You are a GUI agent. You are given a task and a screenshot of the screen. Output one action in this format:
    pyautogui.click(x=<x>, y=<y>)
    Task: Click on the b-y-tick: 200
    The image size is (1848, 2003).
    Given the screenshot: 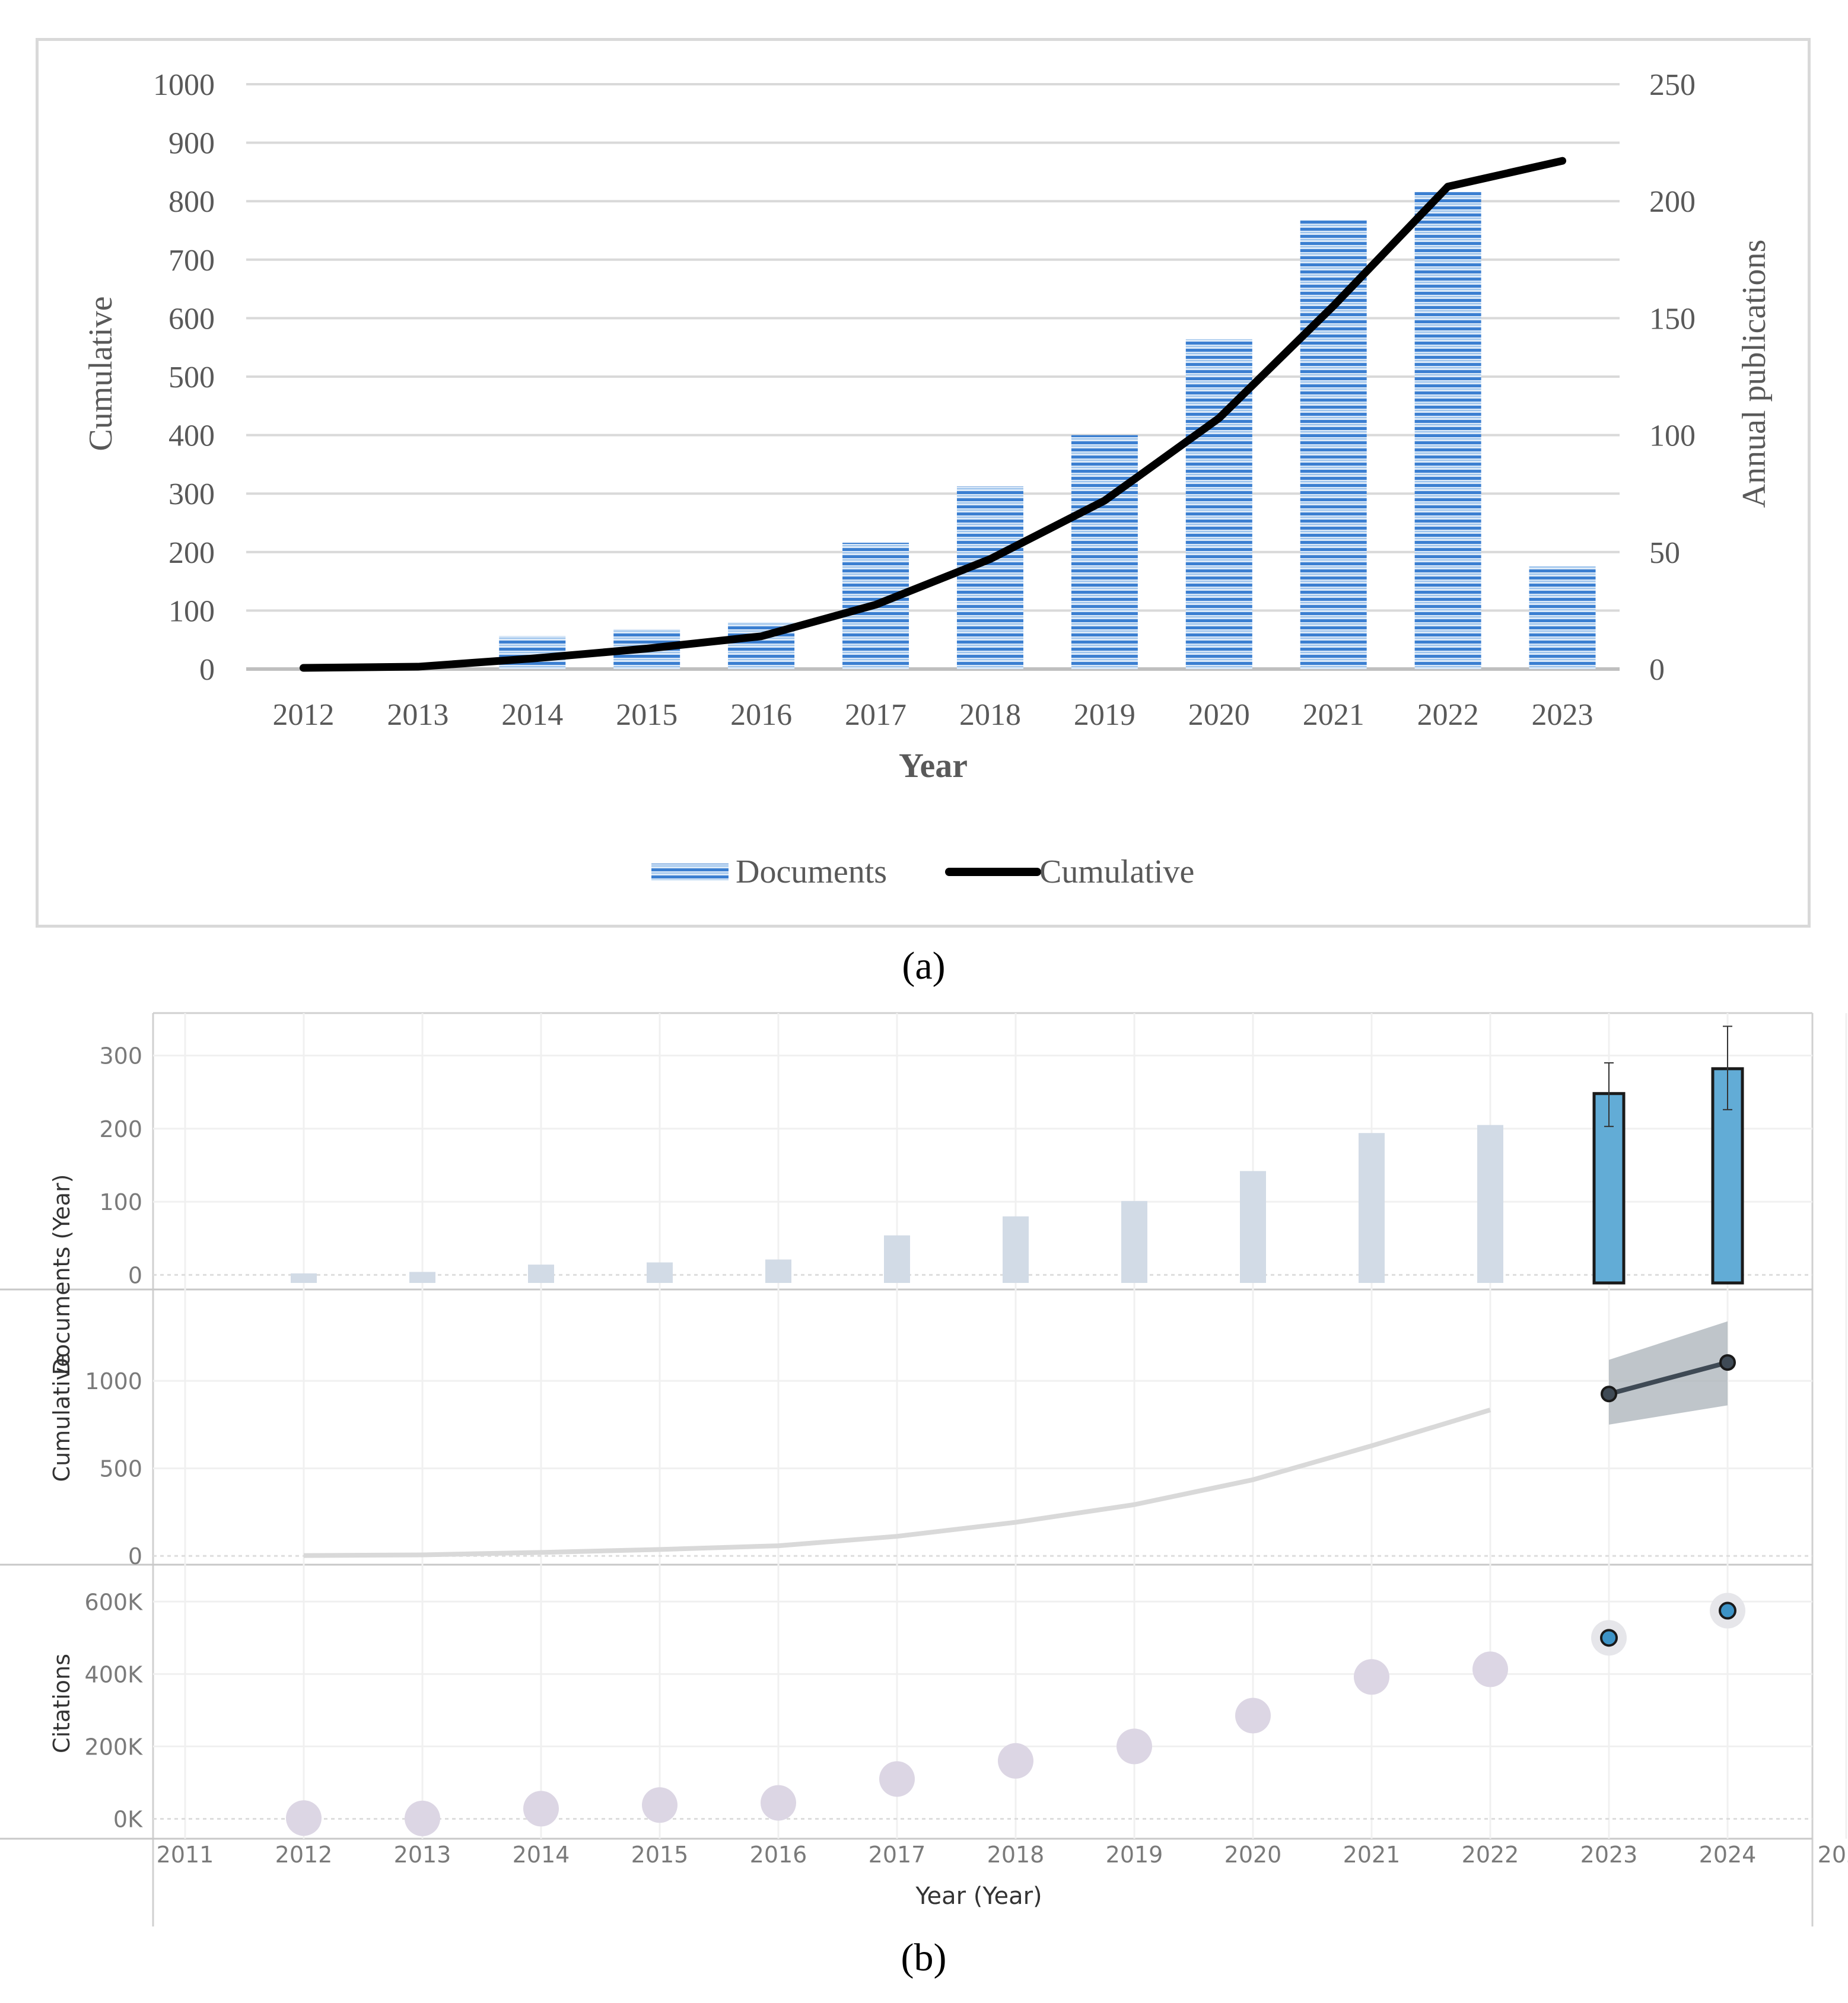 What is the action you would take?
    pyautogui.click(x=120, y=1129)
    